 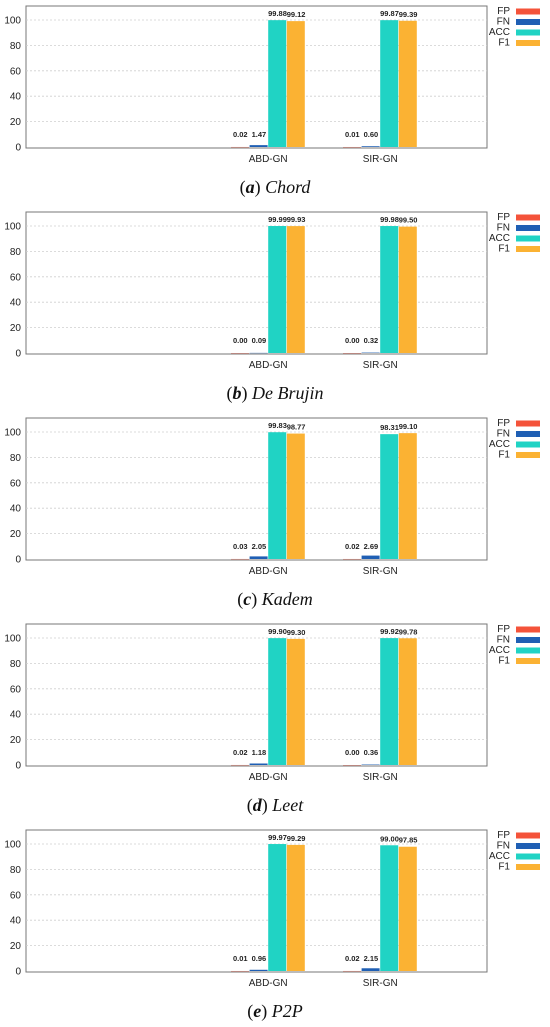 What do you see at coordinates (277, 631) in the screenshot?
I see `data-label: 99.90` at bounding box center [277, 631].